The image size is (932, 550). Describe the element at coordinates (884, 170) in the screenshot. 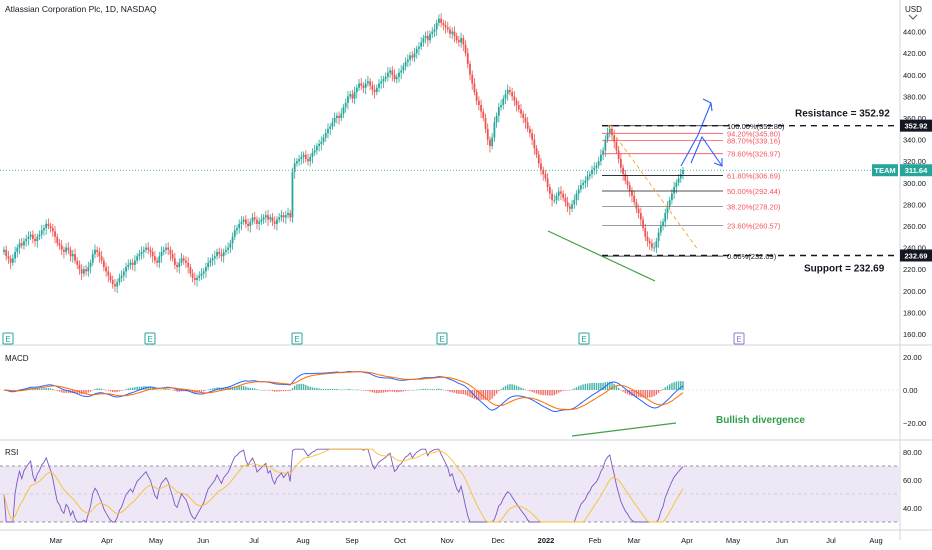

I see `symbol-badge-text: TEAM` at that location.